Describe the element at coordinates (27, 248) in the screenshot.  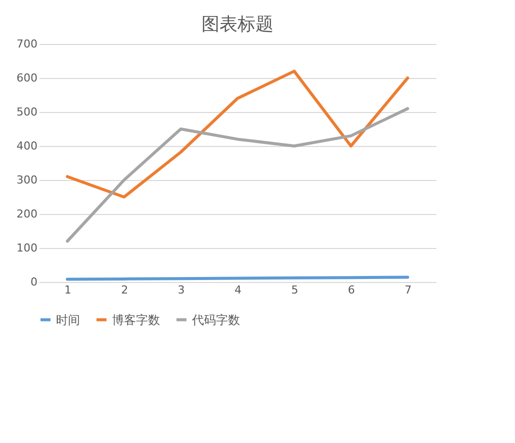
I see `y-tick-label: 100` at that location.